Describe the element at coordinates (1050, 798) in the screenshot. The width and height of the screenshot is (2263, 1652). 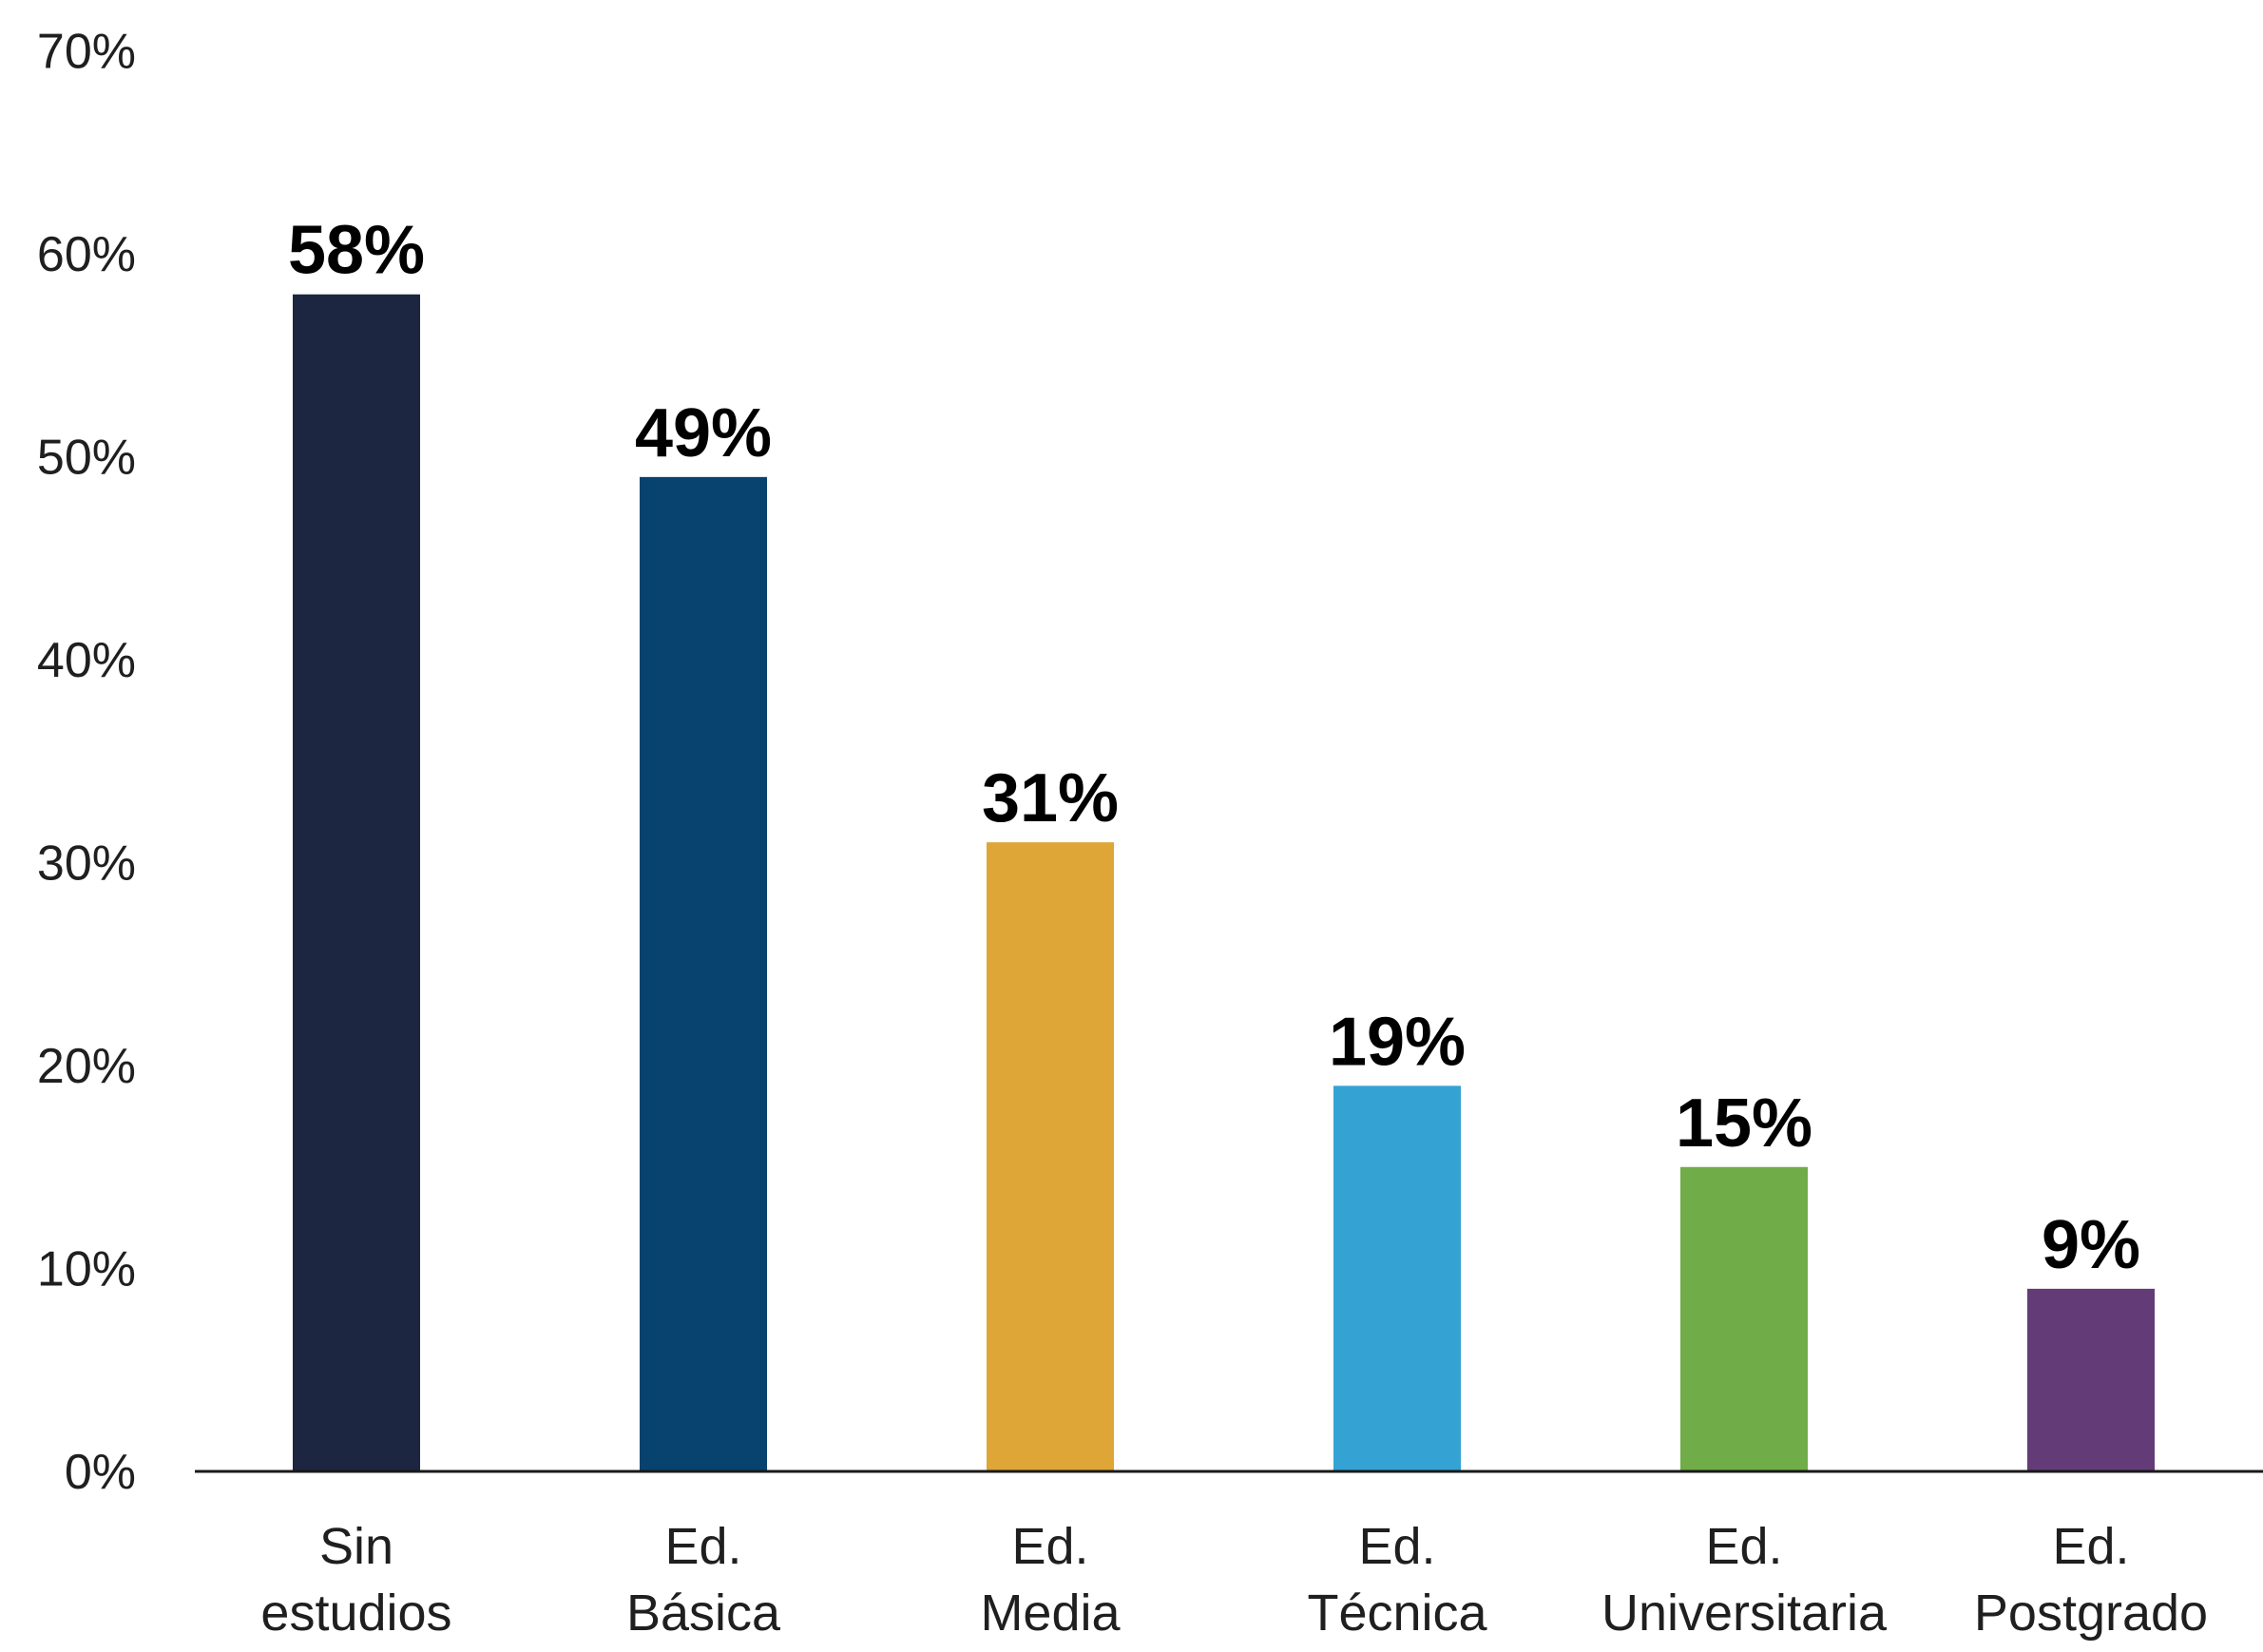
I see `bar-value-label: 31%` at that location.